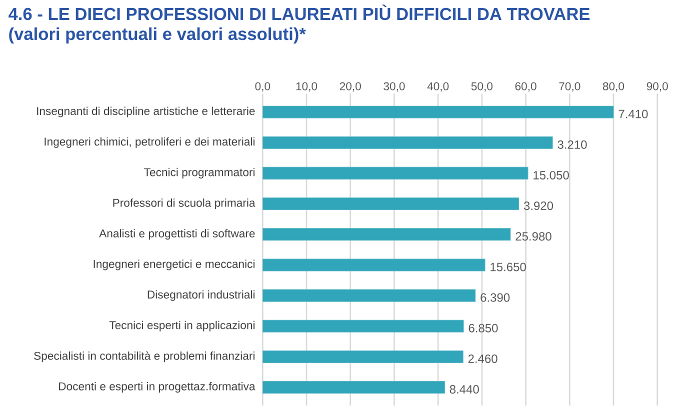 This screenshot has width=700, height=419. I want to click on y-tick-label: Tecnici esperti in applicazioni, so click(181, 326).